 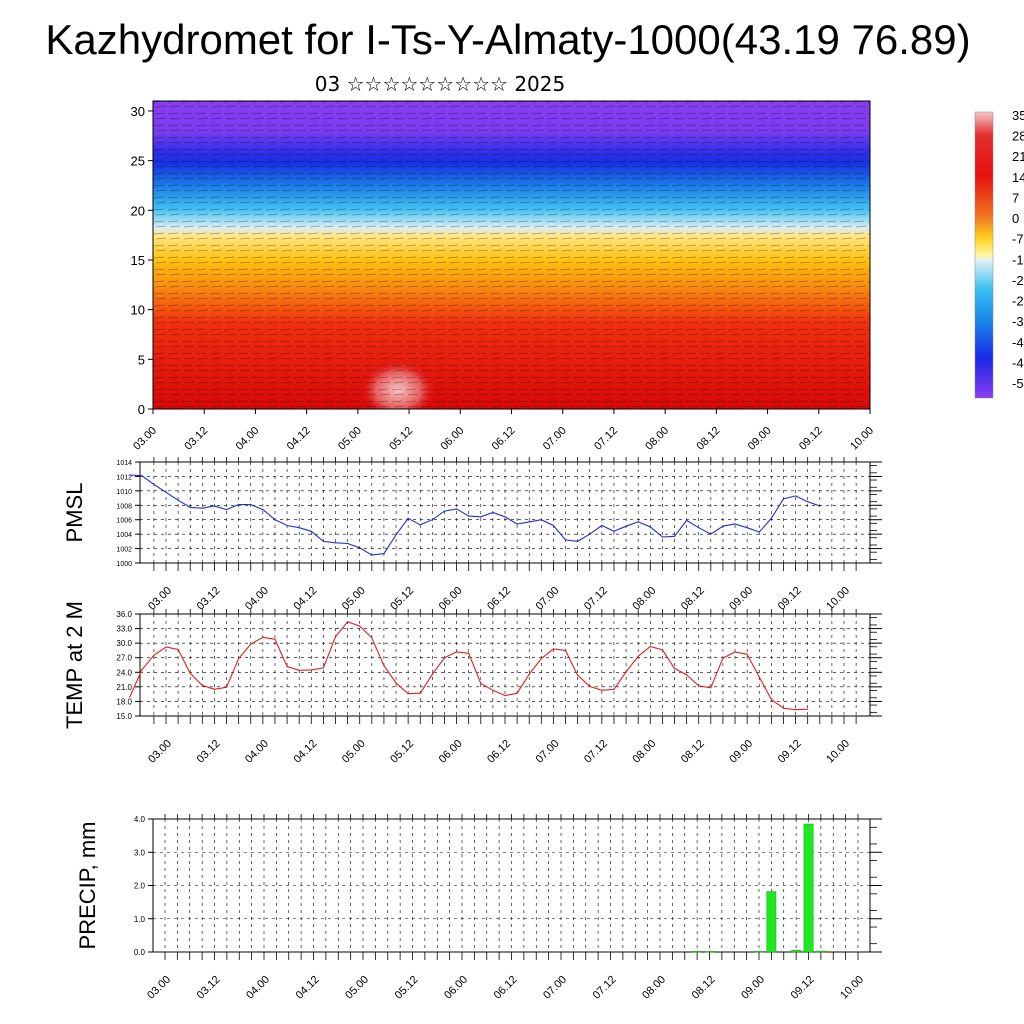 What do you see at coordinates (693, 752) in the screenshot?
I see `temp-x-tick-label: 08.12` at bounding box center [693, 752].